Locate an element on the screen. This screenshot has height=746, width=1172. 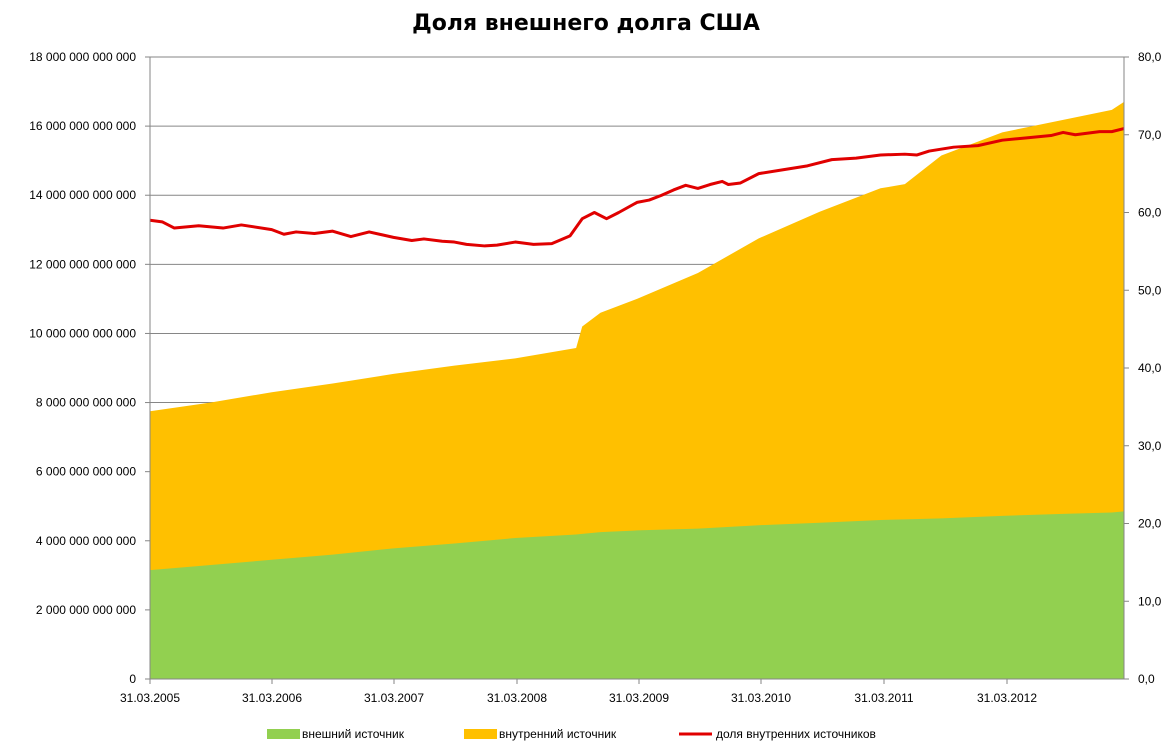
legend-item: доля внутренних источников is located at coordinates (777, 734).